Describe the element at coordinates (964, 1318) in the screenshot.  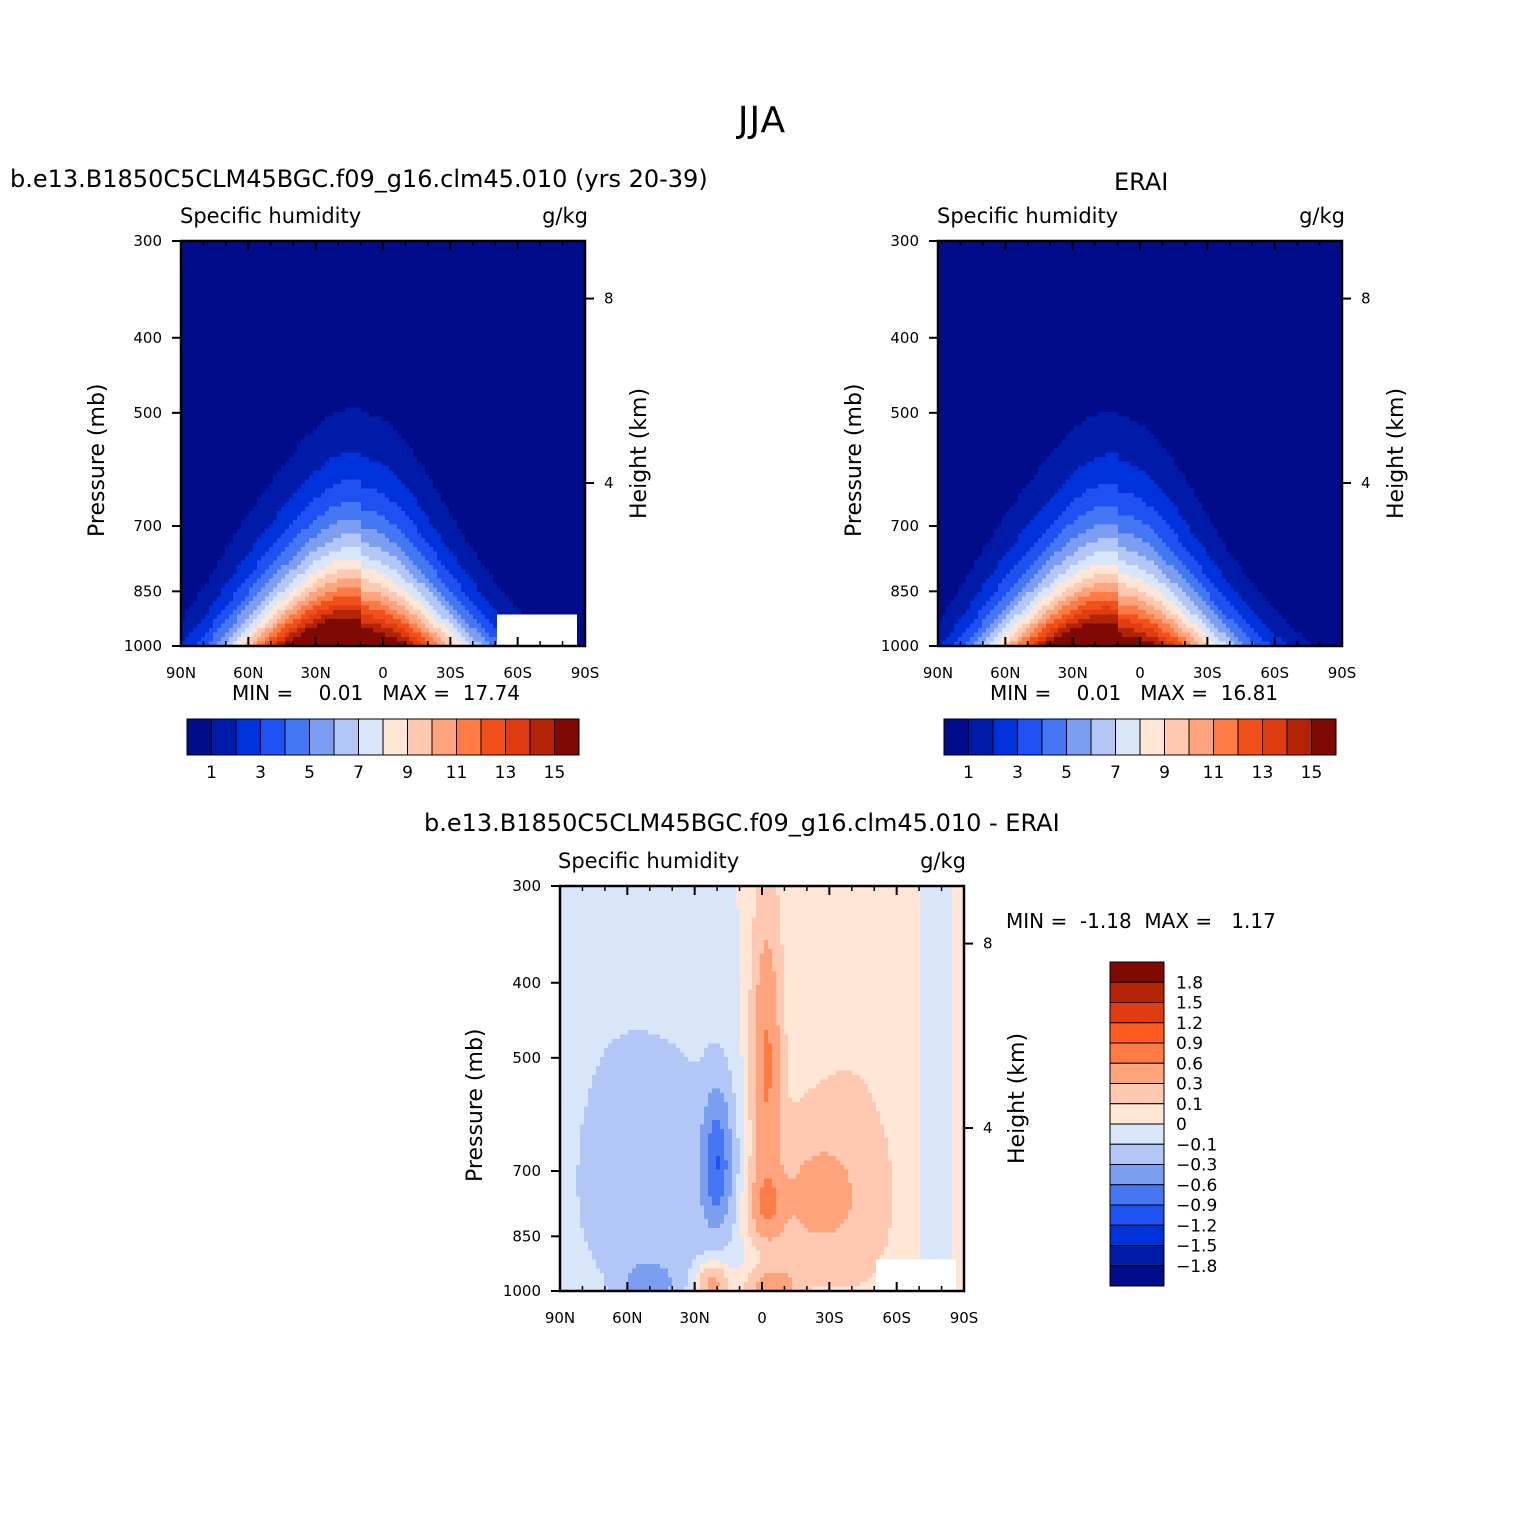
I see `x-tick-label: 90S` at that location.